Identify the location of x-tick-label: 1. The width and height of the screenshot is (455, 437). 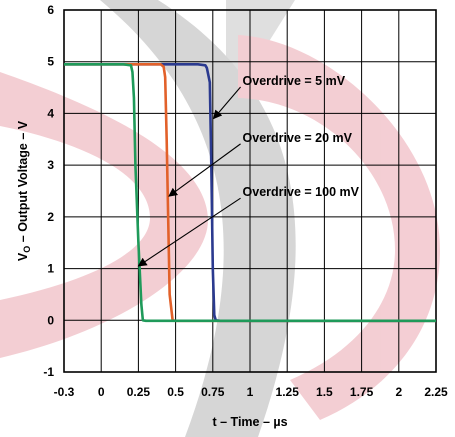
(250, 392).